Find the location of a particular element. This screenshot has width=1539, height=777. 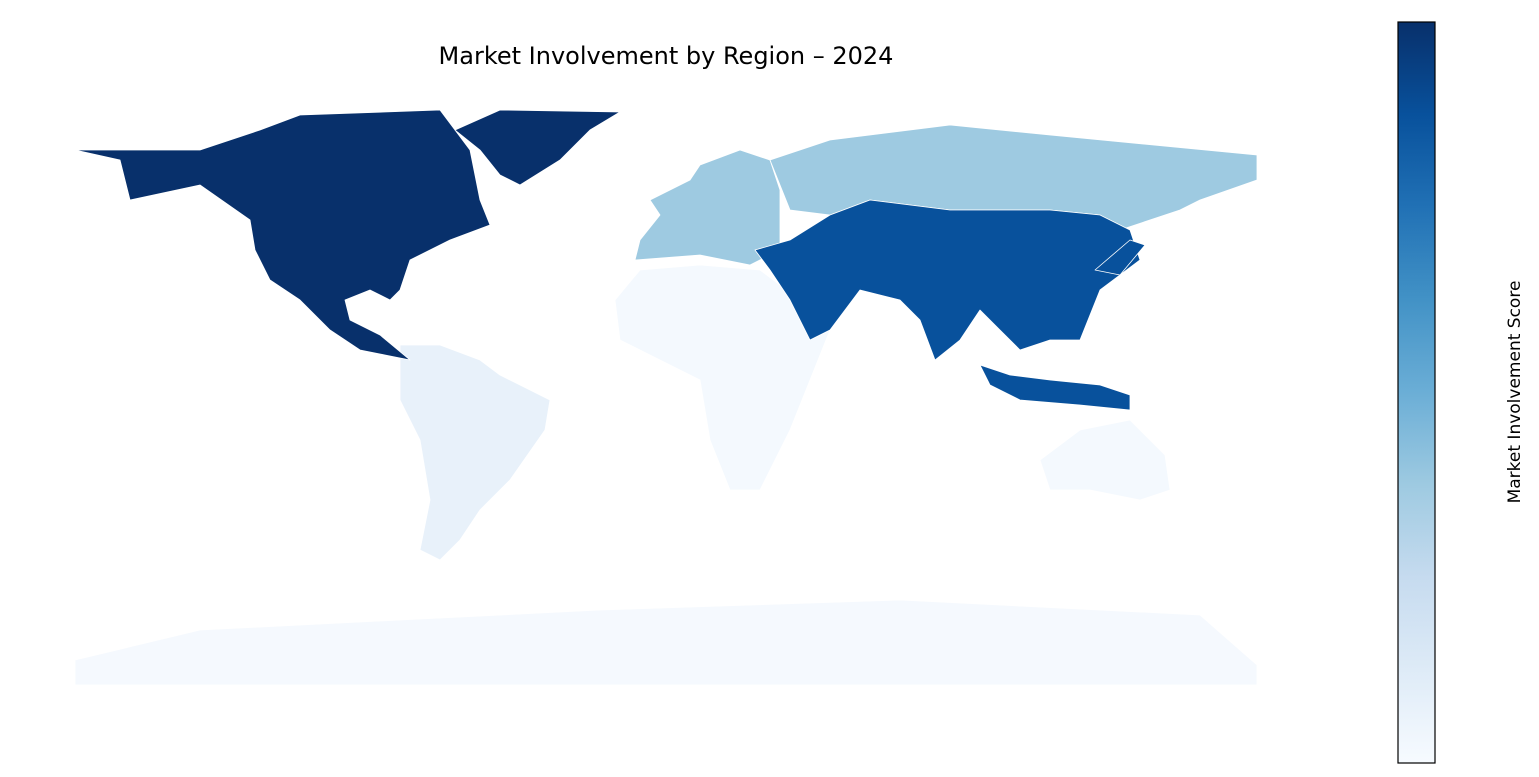

australia is located at coordinates (1105, 460).